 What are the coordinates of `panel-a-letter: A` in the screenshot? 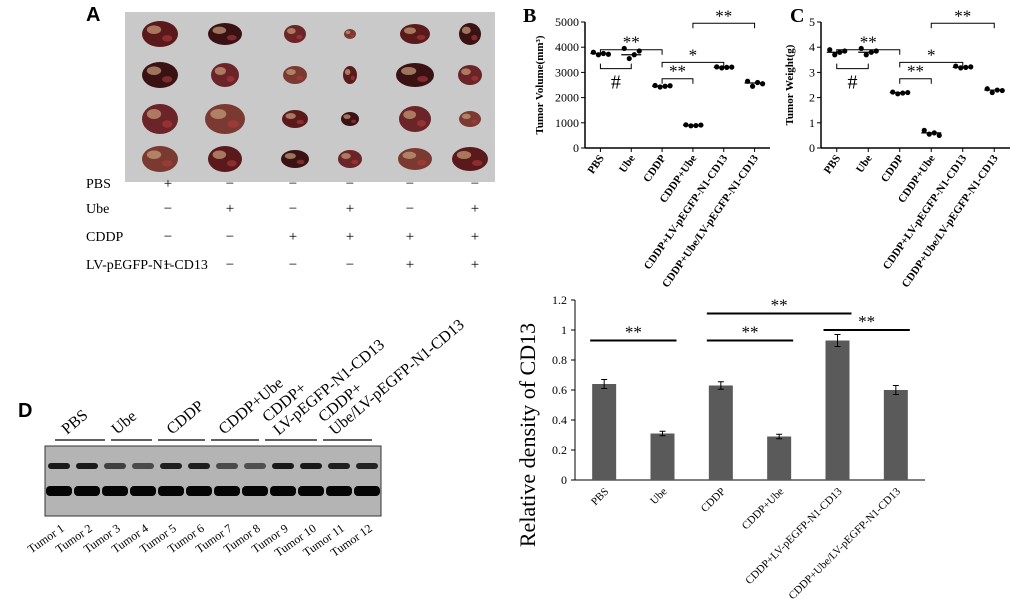 It's located at (93, 15).